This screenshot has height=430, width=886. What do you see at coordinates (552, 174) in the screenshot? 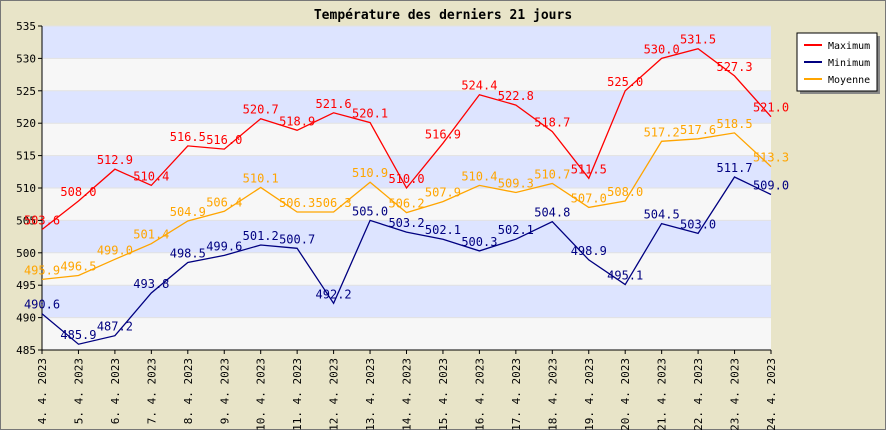
I see `data-label-moyenne: 510.7` at bounding box center [552, 174].